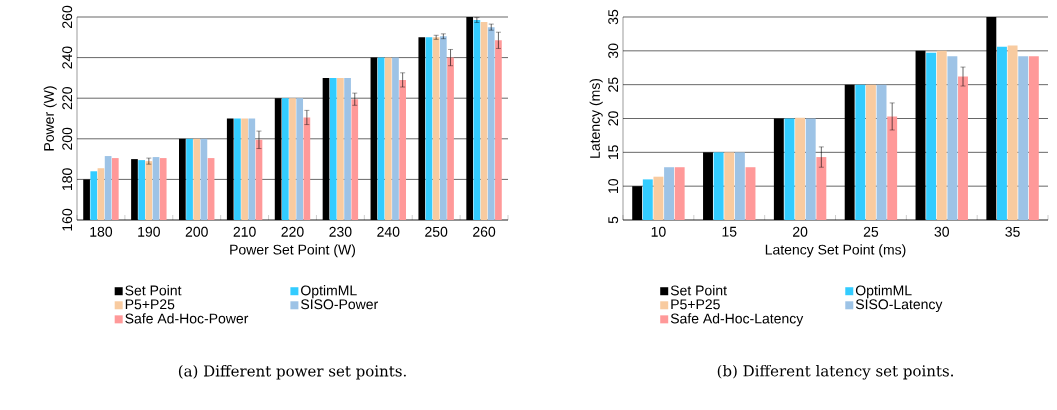  What do you see at coordinates (899, 306) in the screenshot?
I see `legend-label: SISO-Latency` at bounding box center [899, 306].